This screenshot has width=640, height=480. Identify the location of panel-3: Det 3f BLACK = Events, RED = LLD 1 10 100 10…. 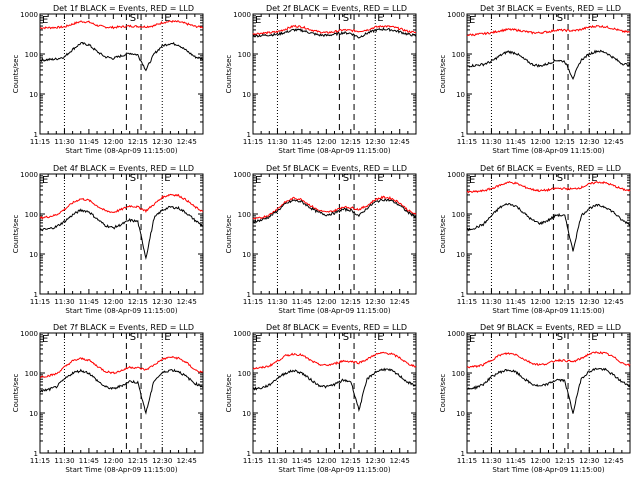
(535, 79).